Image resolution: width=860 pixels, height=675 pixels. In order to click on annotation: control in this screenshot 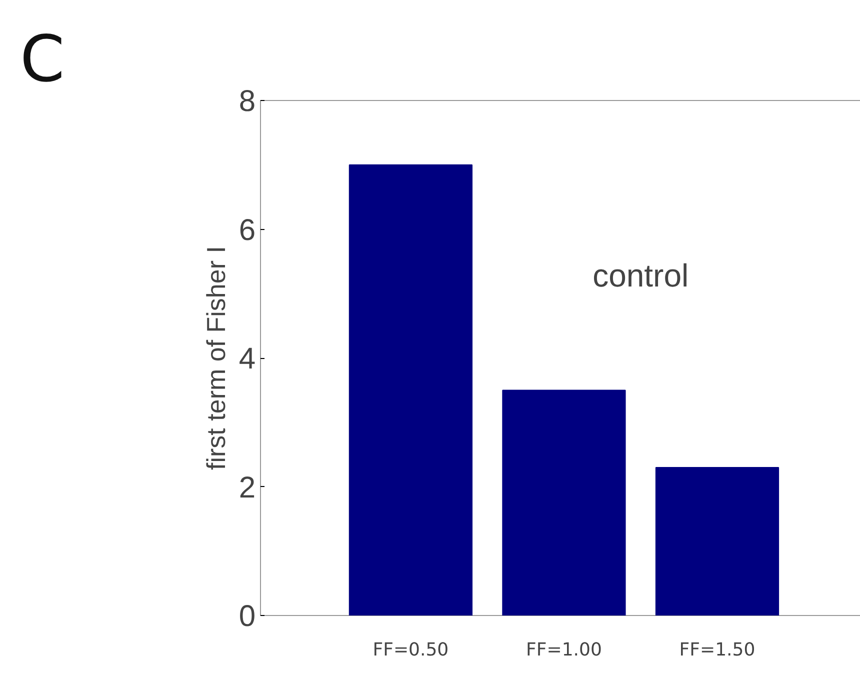, I will do `click(640, 276)`.